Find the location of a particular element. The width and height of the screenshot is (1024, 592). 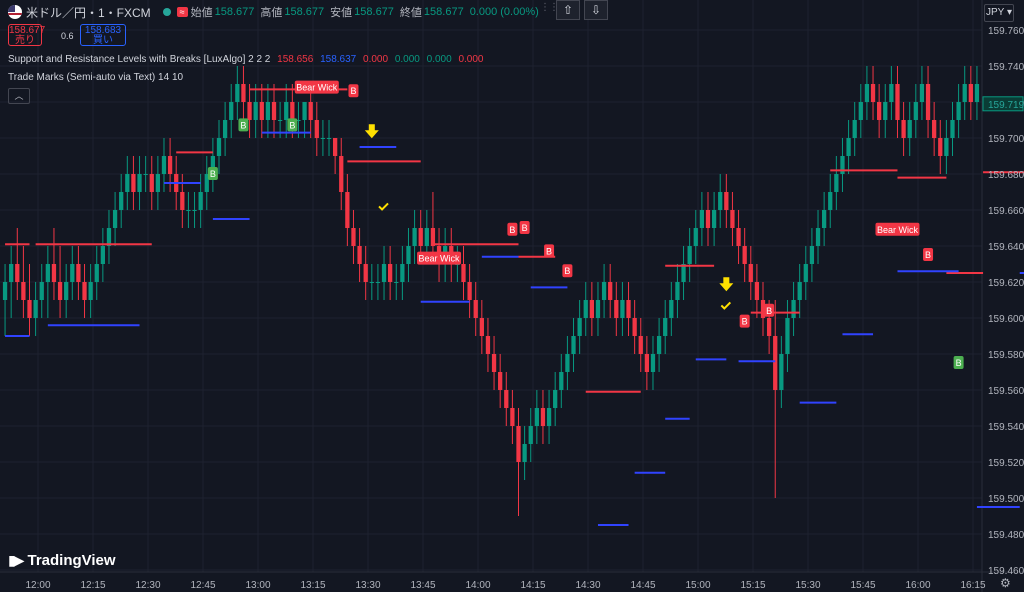

time-tick-label: 12:15 is located at coordinates (92, 585).